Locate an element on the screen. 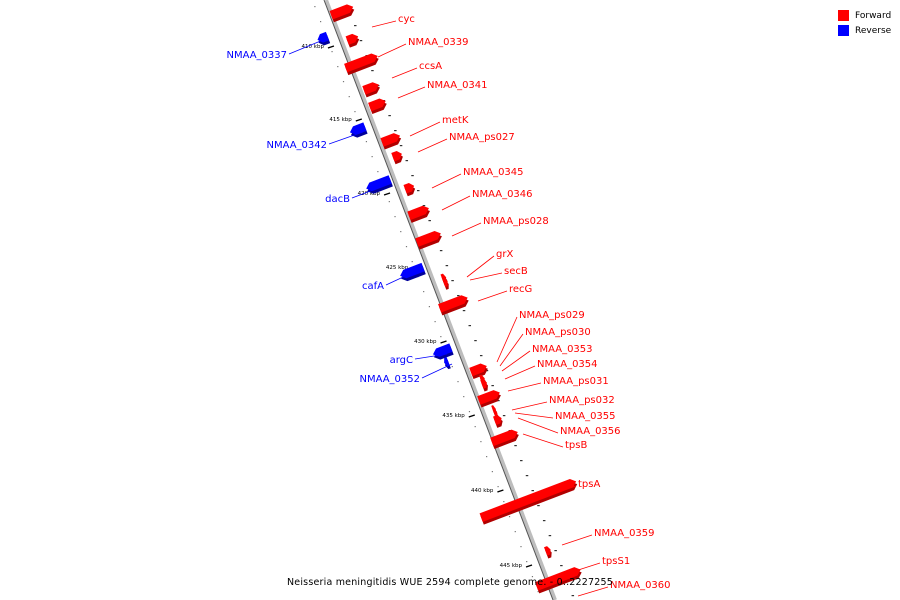  forward-gene-label: NMAA_ps027 is located at coordinates (482, 137).